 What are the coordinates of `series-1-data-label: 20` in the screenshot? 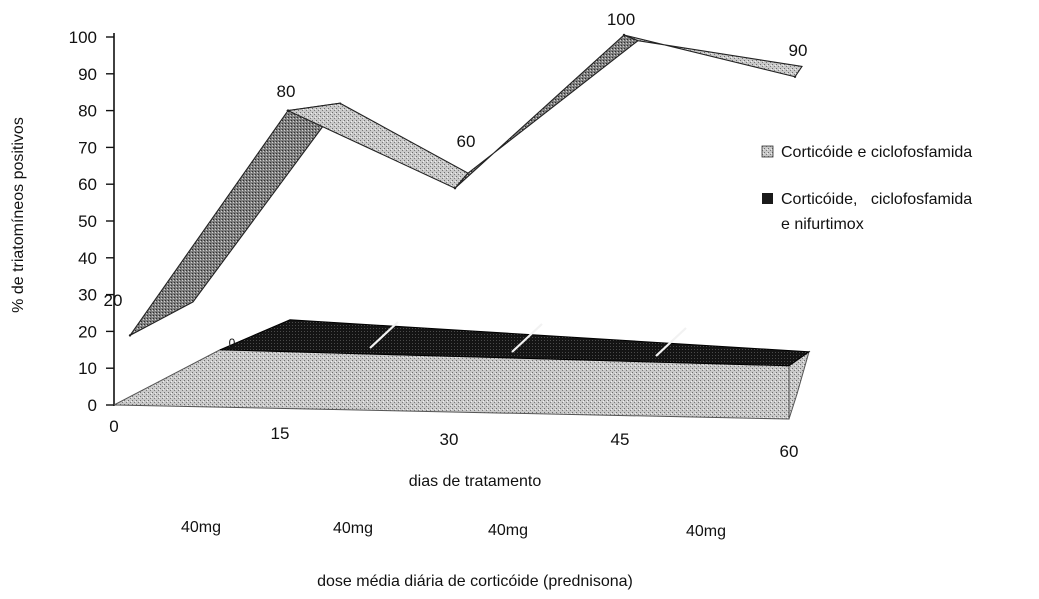 It's located at (113, 300).